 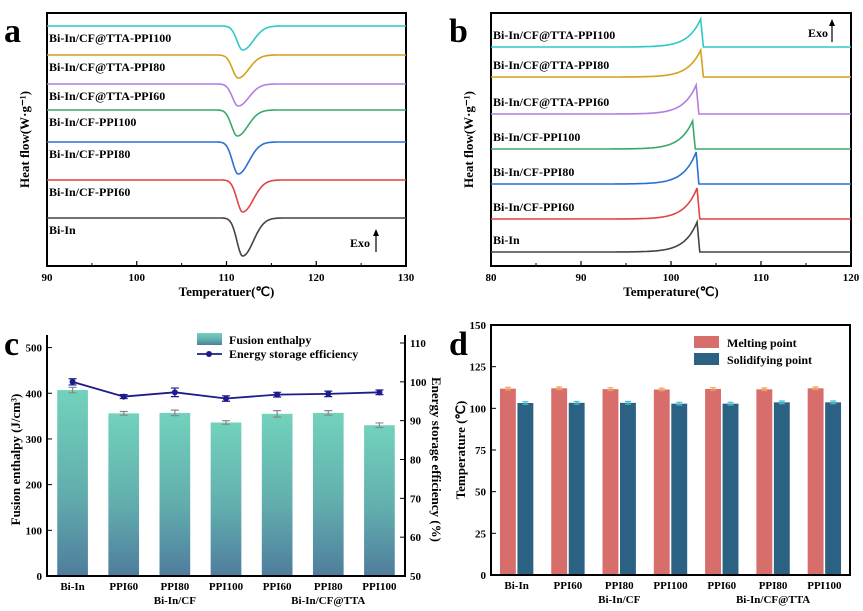 I want to click on y-tick-label: 0, so click(x=484, y=576).